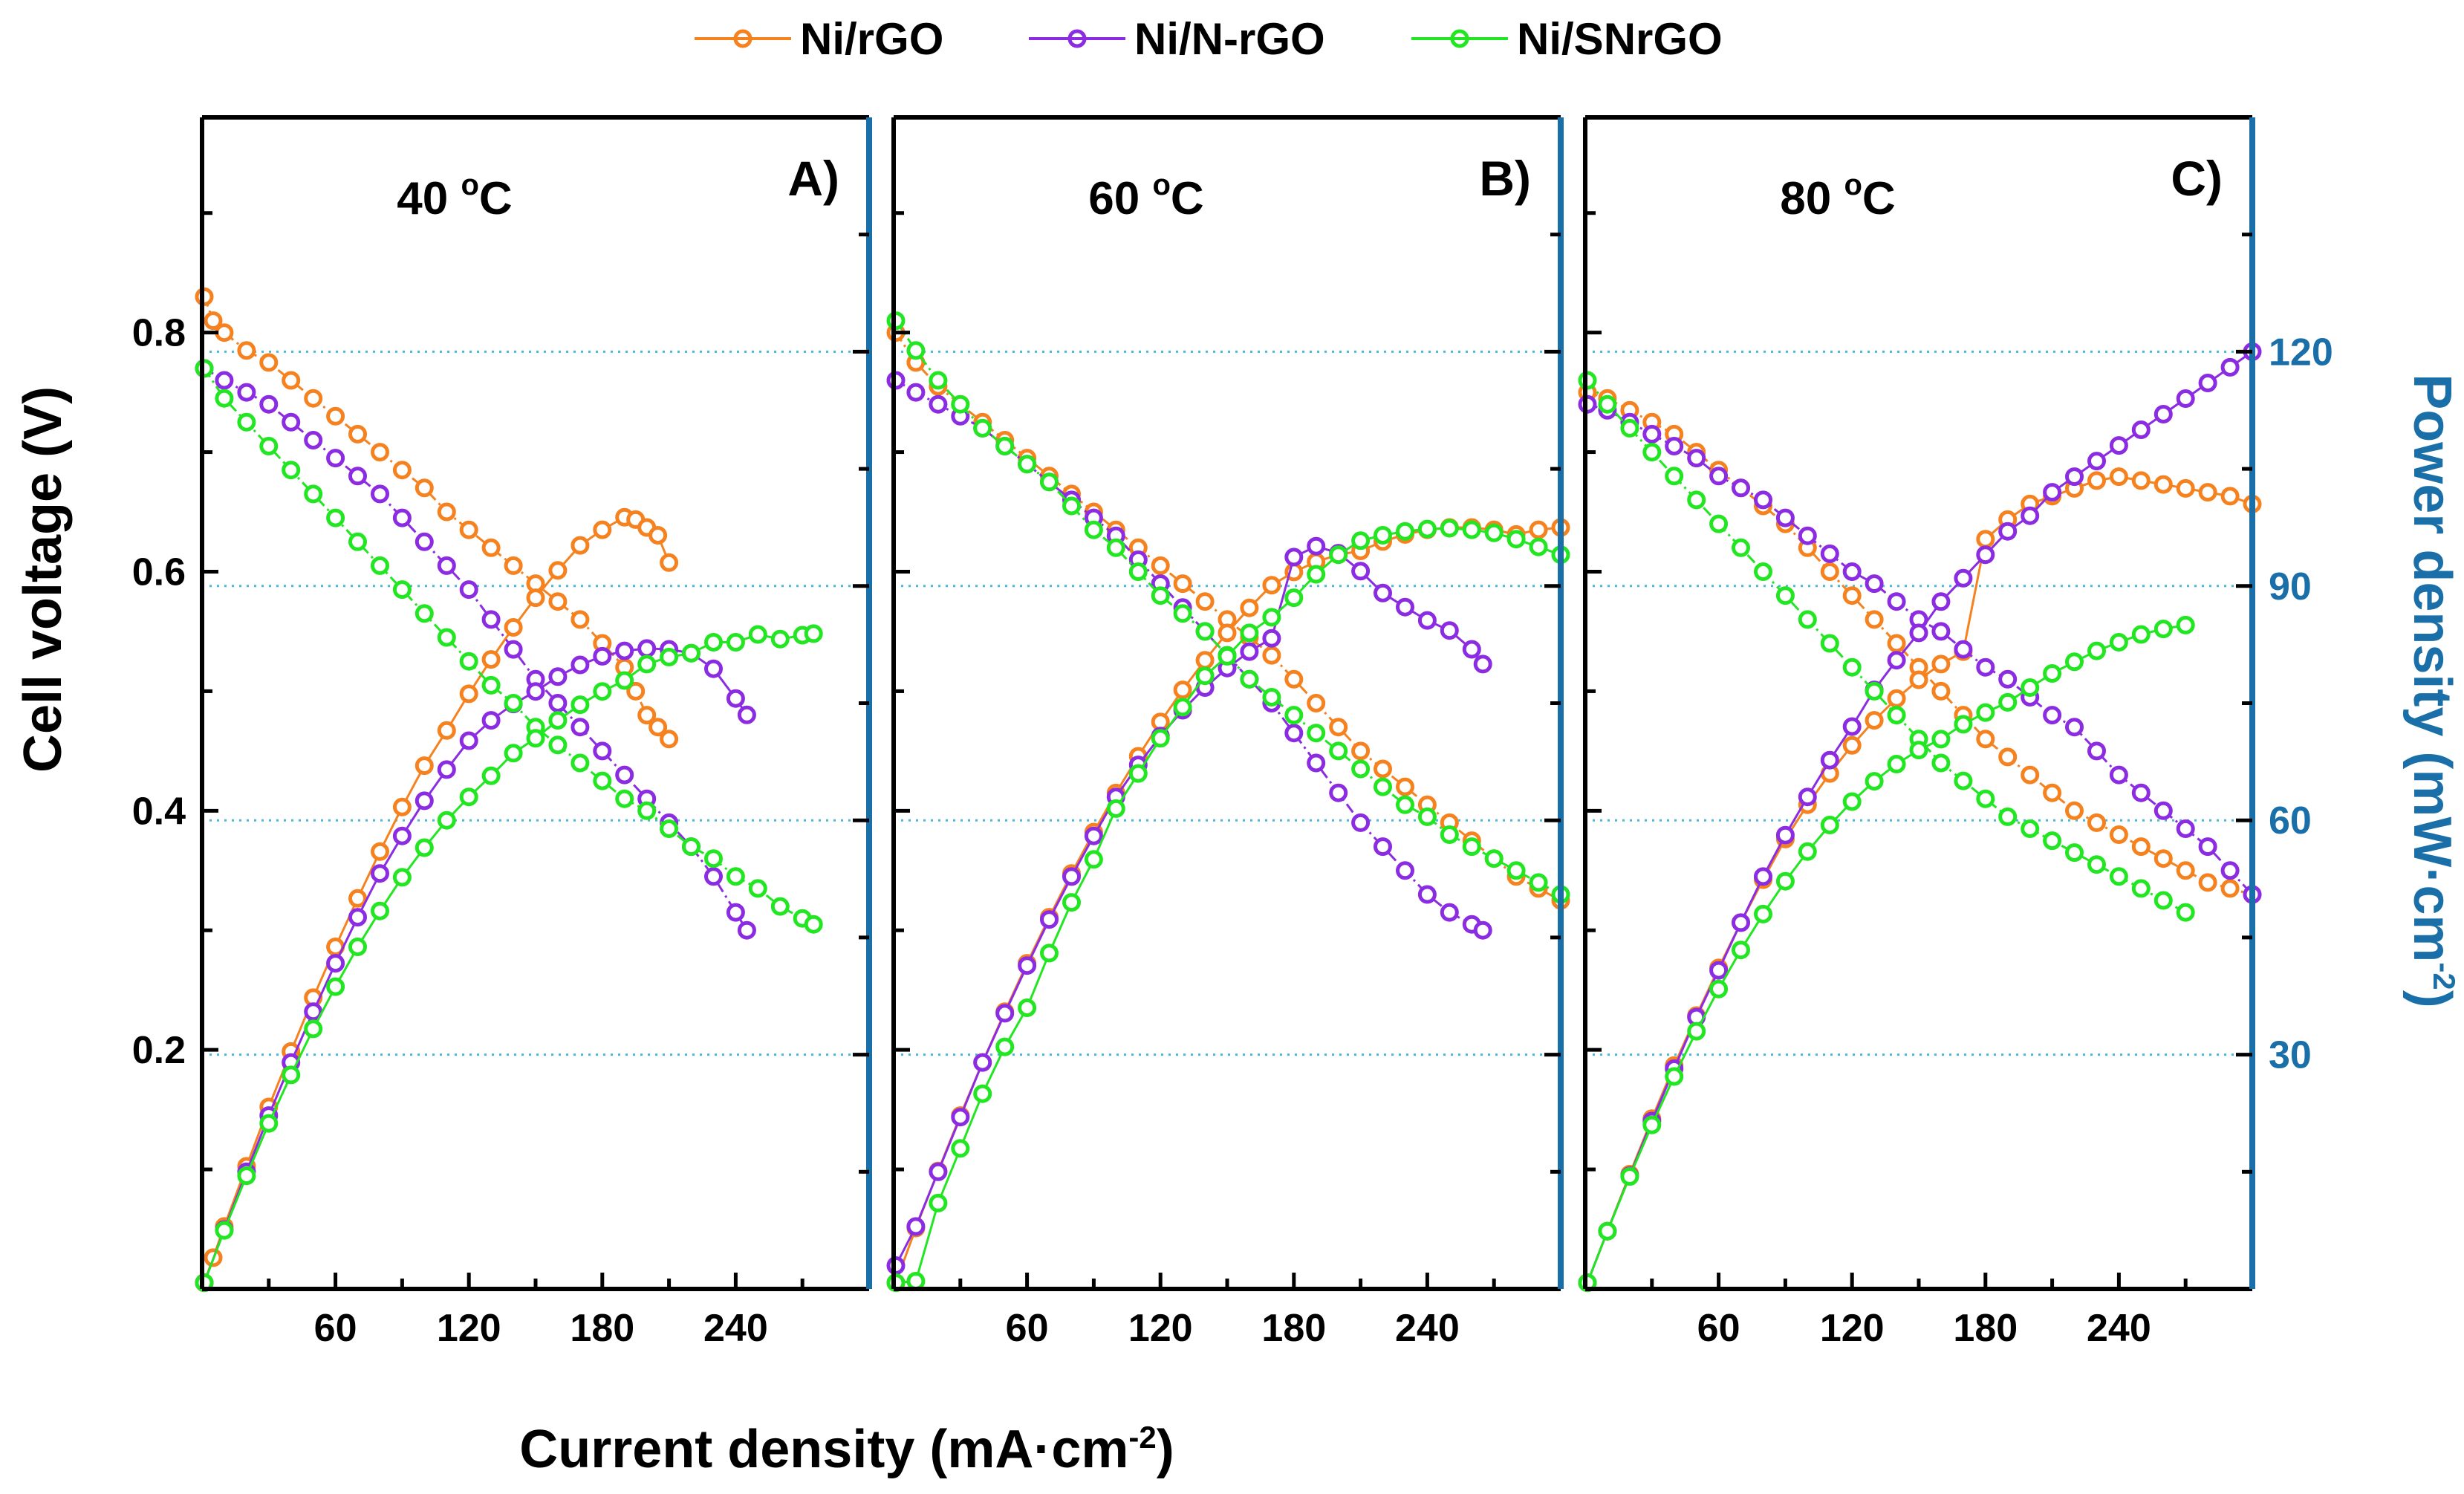 The height and width of the screenshot is (1494, 2464). I want to click on y-tick-label-left: 0.6, so click(159, 572).